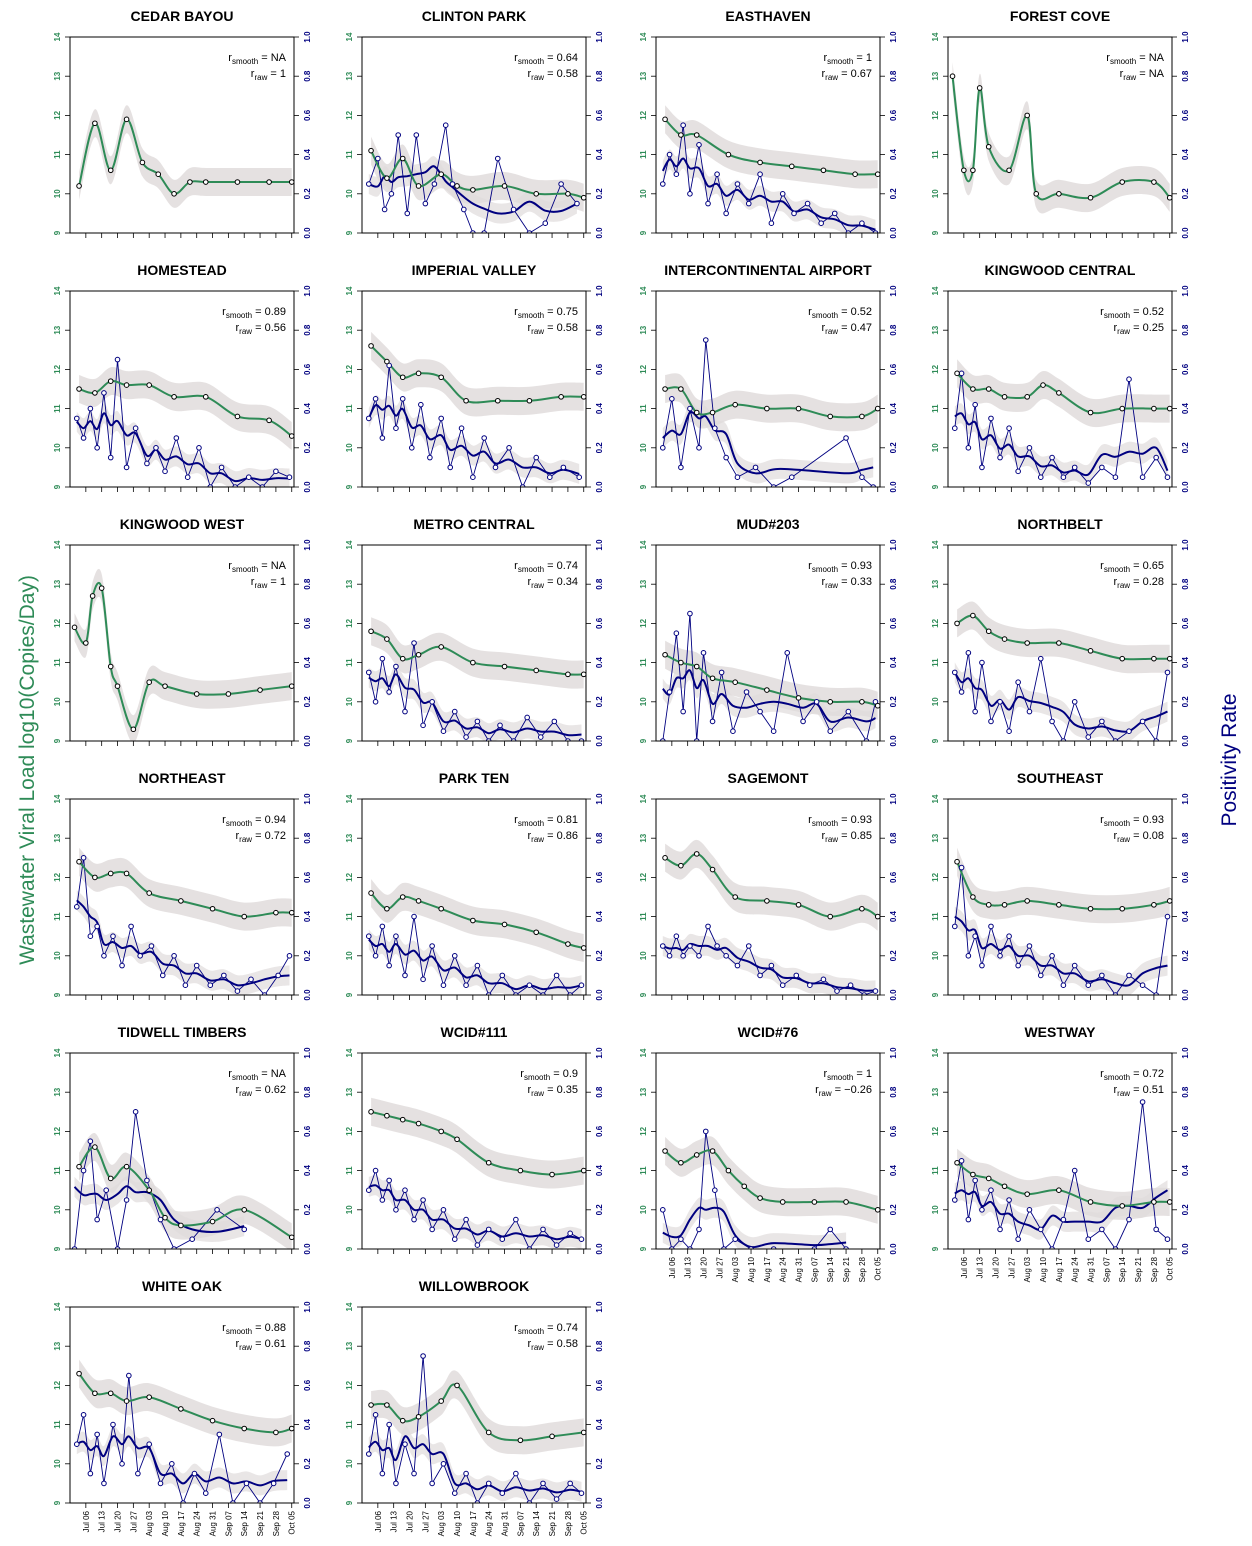 The height and width of the screenshot is (1546, 1252). I want to click on right-tick-label: 0.4, so click(893, 408).